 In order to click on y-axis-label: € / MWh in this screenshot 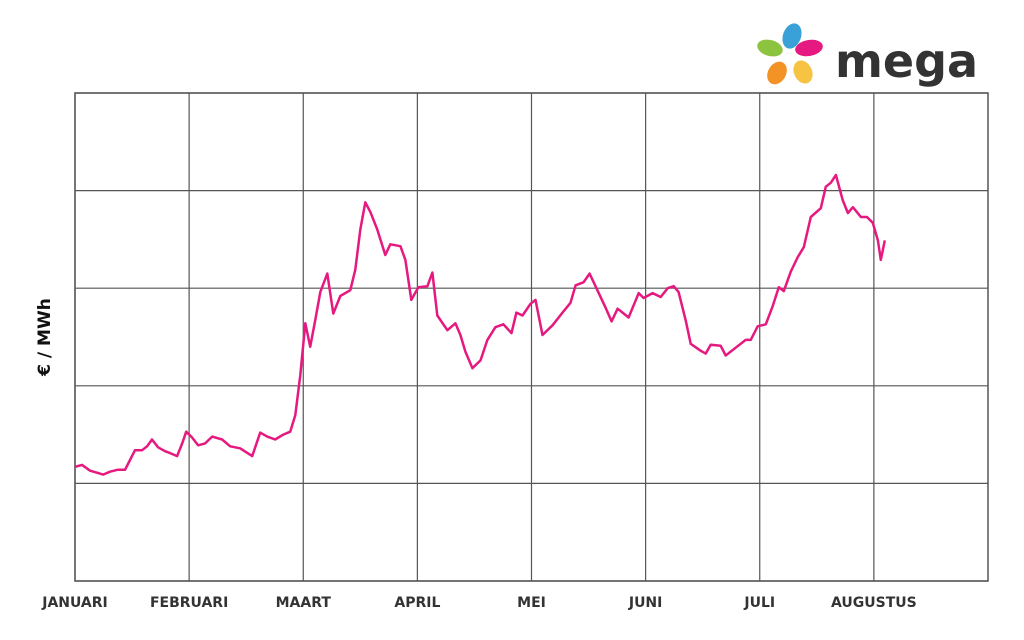, I will do `click(45, 337)`.